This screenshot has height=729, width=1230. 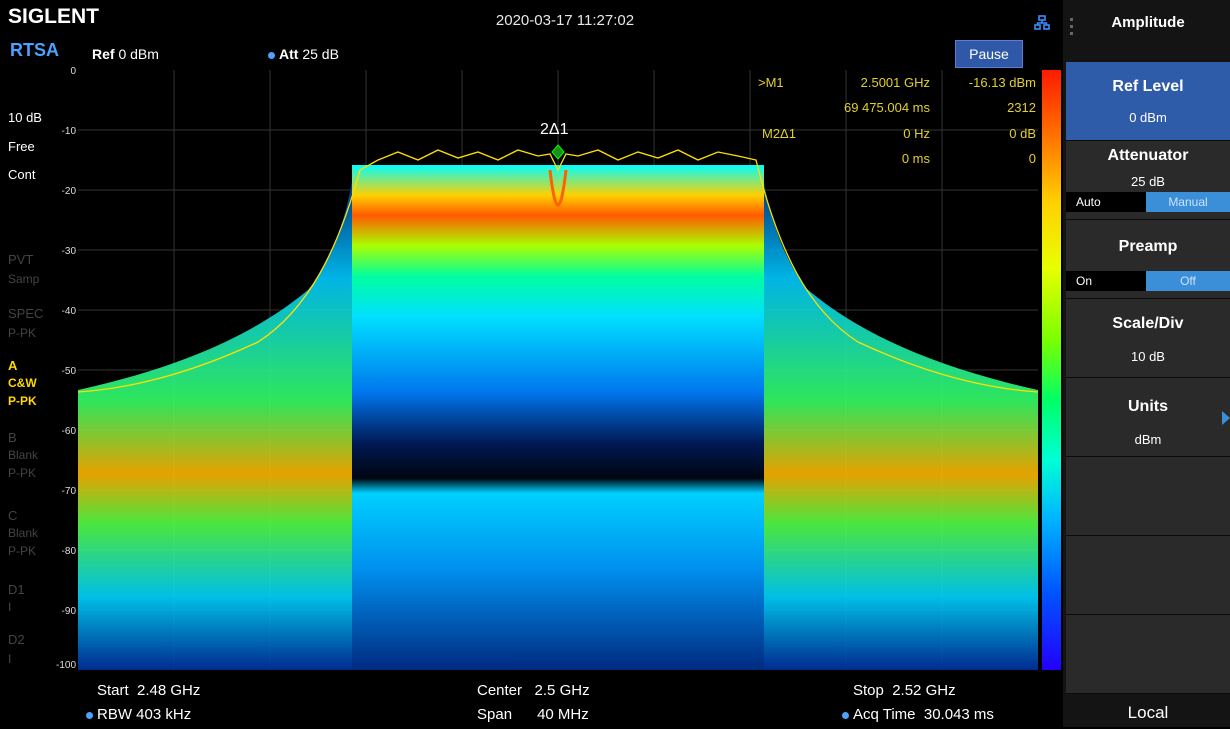 What do you see at coordinates (1148, 155) in the screenshot?
I see `attenuator-label: Attenuator` at bounding box center [1148, 155].